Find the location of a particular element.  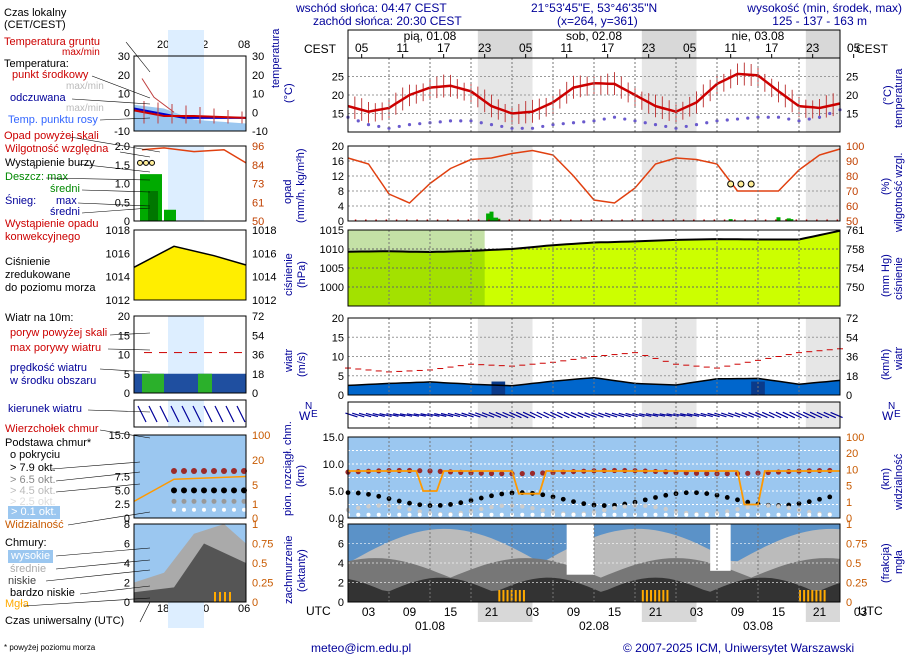

visibility-tick-right: 10 is located at coordinates (852, 470).